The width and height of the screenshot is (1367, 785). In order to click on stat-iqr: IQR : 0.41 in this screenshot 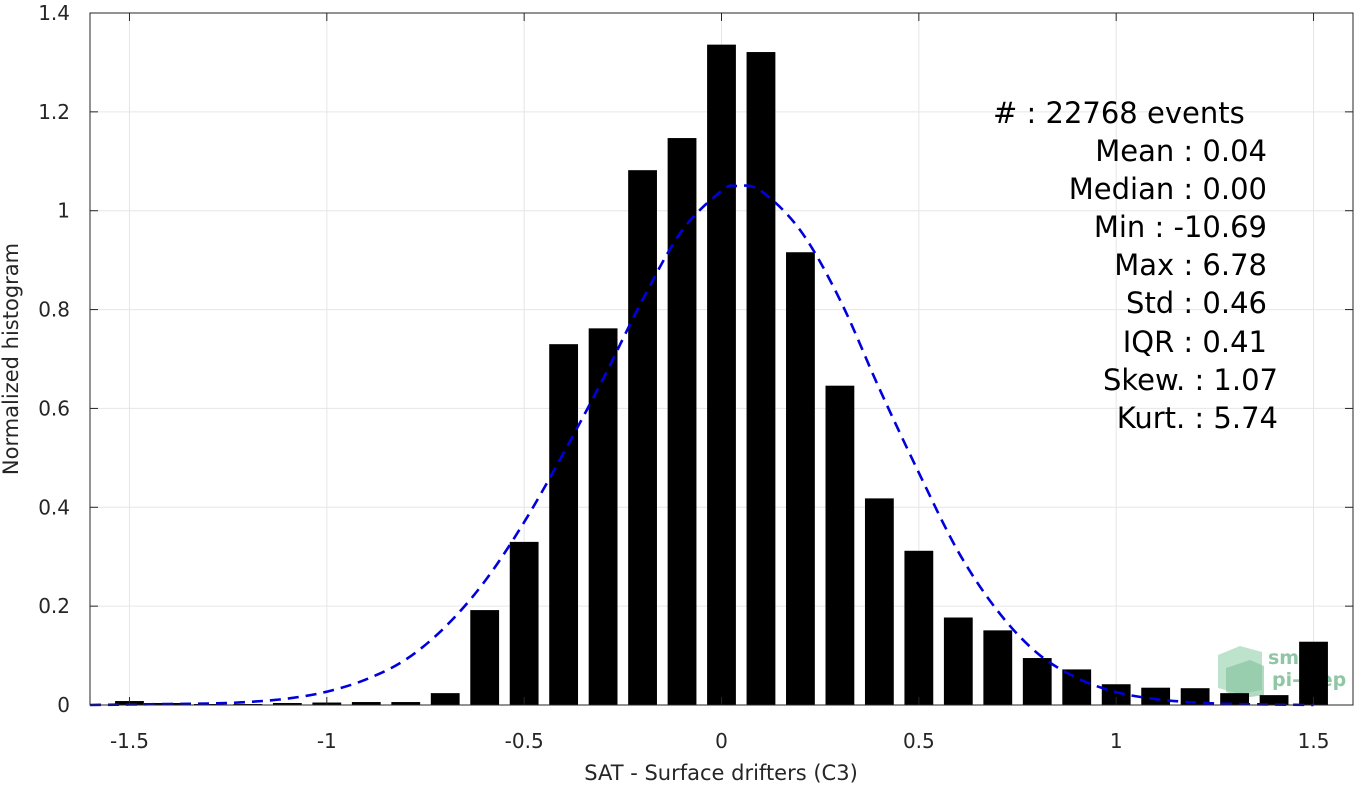, I will do `click(1195, 342)`.